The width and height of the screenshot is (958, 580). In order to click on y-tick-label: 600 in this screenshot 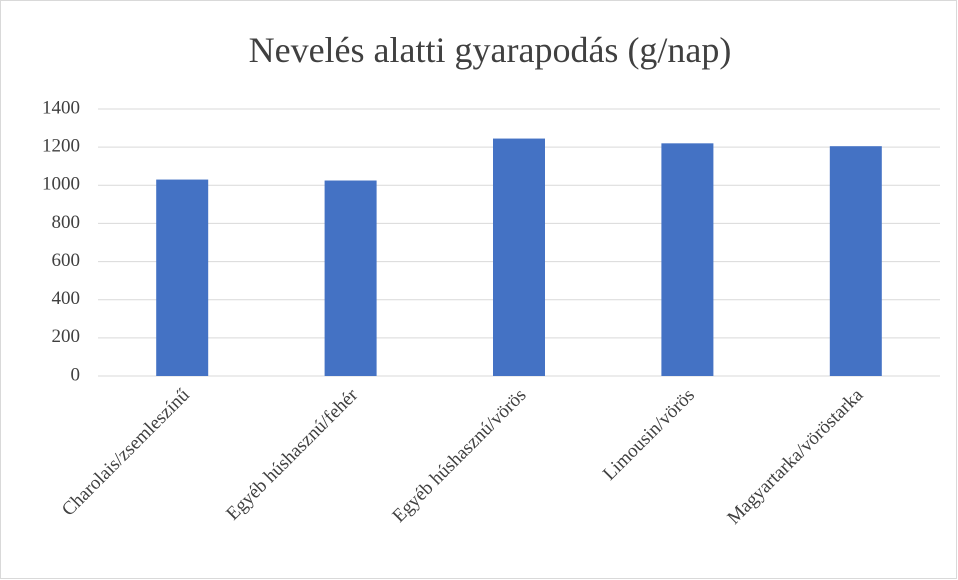, I will do `click(66, 260)`.